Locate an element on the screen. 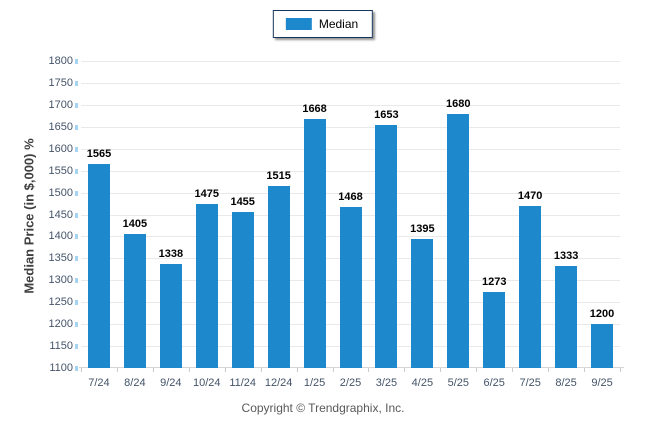 The height and width of the screenshot is (434, 646). bar-3/25 is located at coordinates (386, 246).